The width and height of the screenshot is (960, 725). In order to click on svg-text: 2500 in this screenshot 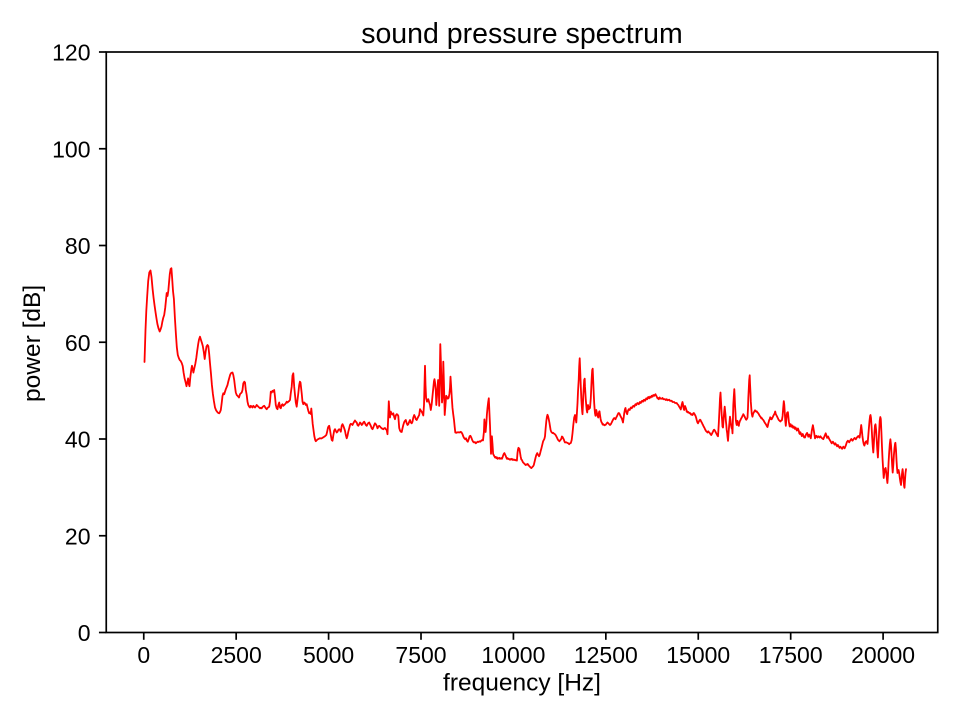, I will do `click(236, 655)`.